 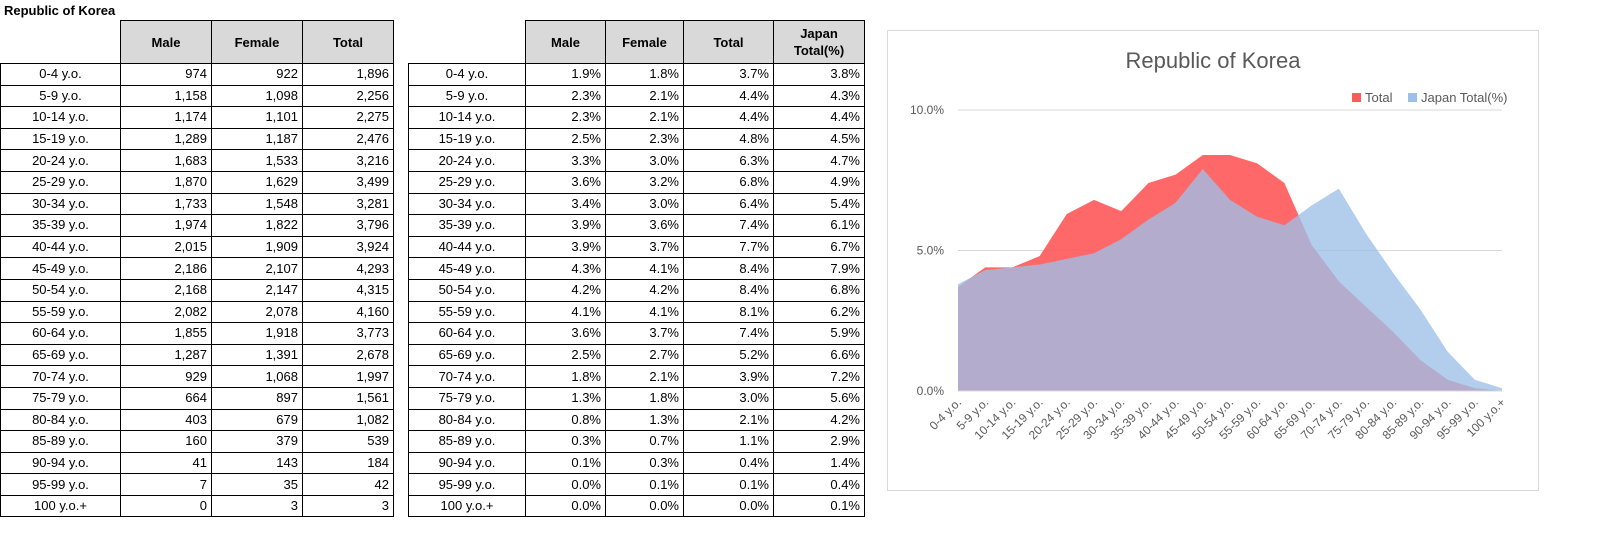 I want to click on female-cell: 0.3%, so click(x=644, y=463).